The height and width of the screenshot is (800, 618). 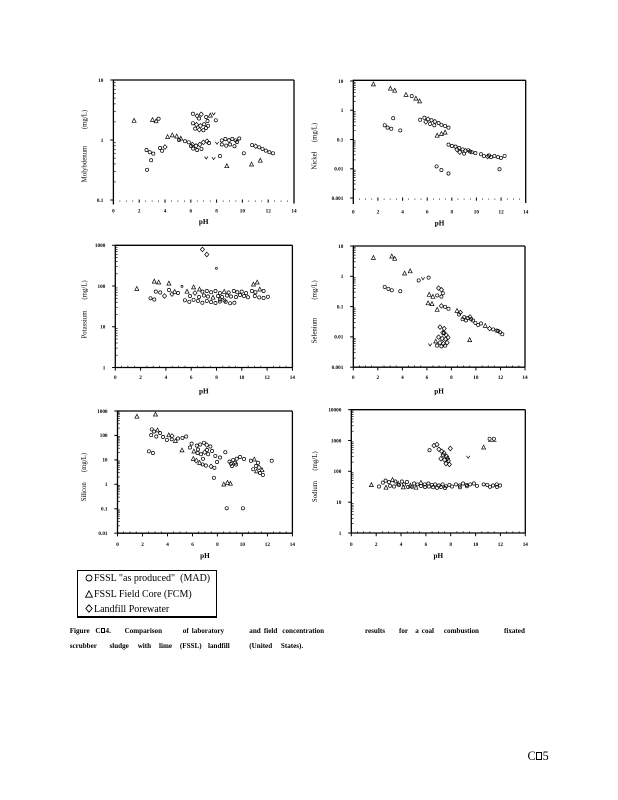 What do you see at coordinates (315, 160) in the screenshot?
I see `svg-text: Nickel` at bounding box center [315, 160].